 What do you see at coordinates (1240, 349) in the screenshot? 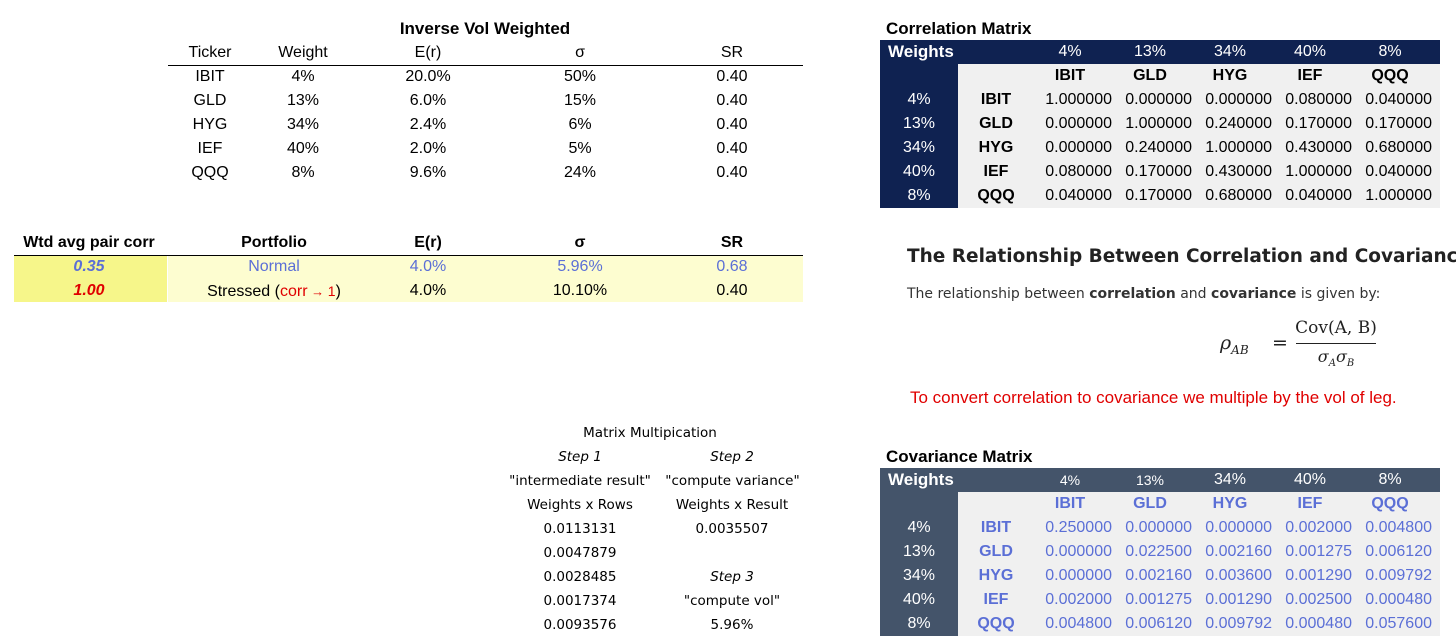
I see `rho-subscript: AB` at bounding box center [1240, 349].